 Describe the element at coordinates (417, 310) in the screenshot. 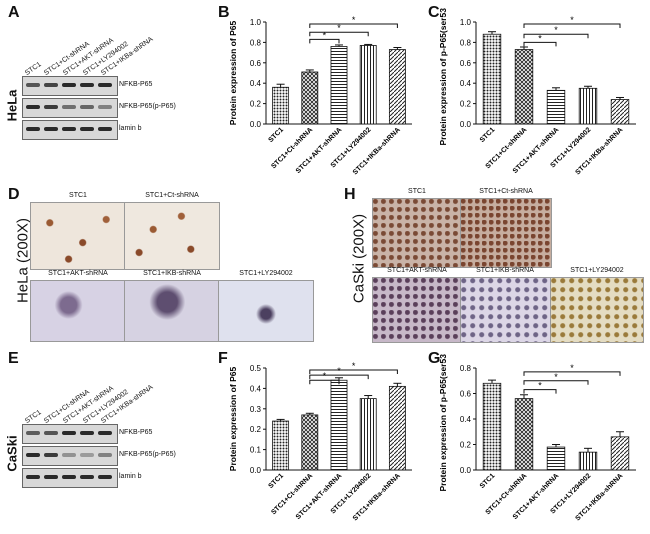

I see `ihc-h-image-akt-shrna` at that location.